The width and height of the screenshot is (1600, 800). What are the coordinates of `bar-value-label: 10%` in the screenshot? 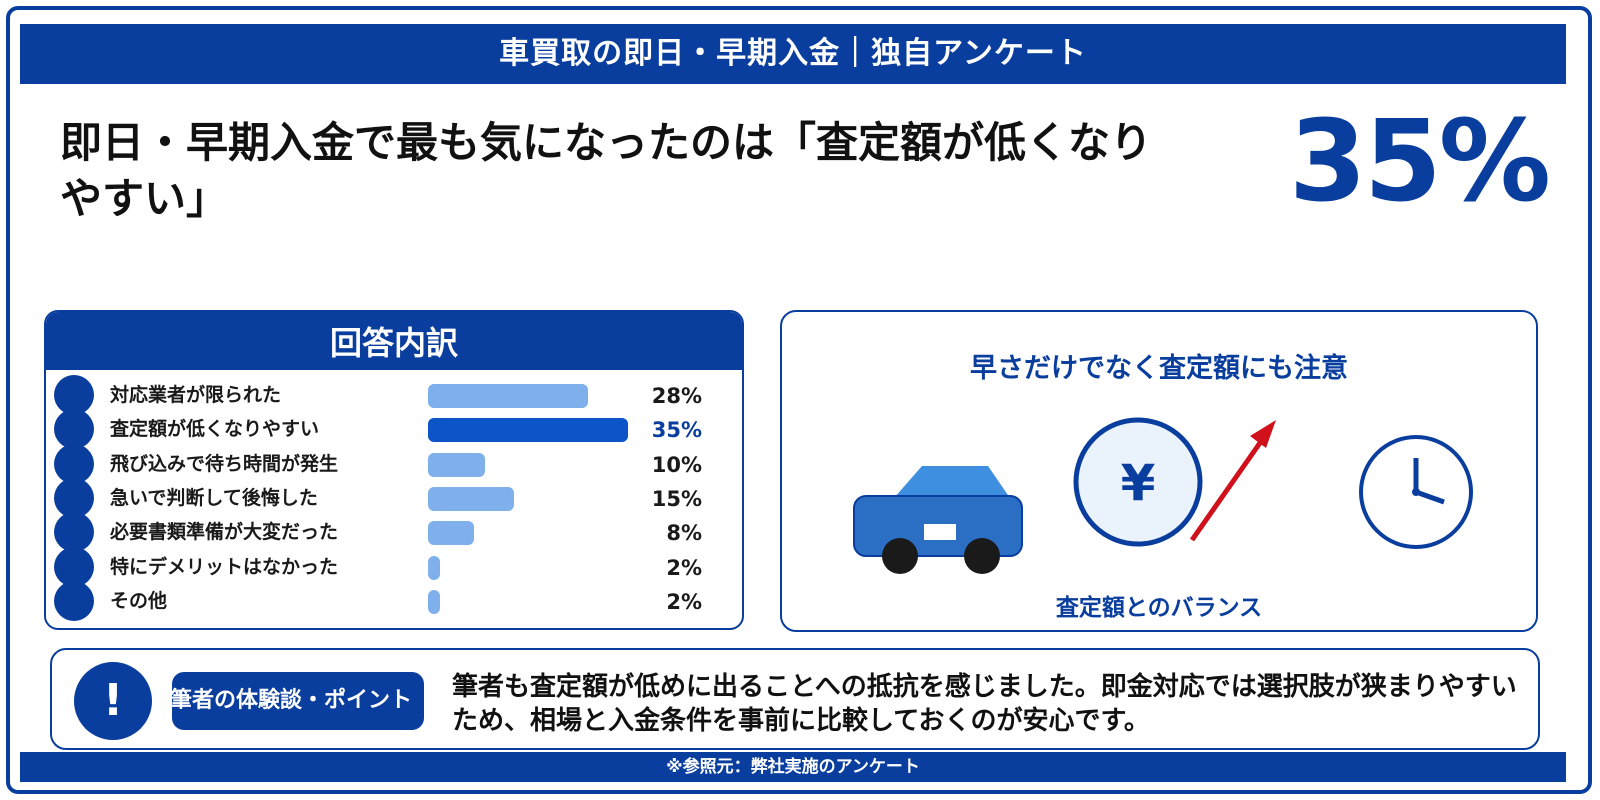 It's located at (676, 464).